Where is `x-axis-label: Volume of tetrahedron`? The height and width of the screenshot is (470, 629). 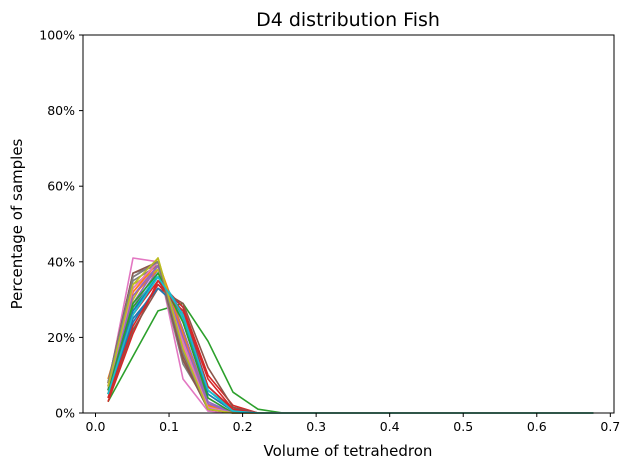 x-axis-label: Volume of tetrahedron is located at coordinates (348, 451).